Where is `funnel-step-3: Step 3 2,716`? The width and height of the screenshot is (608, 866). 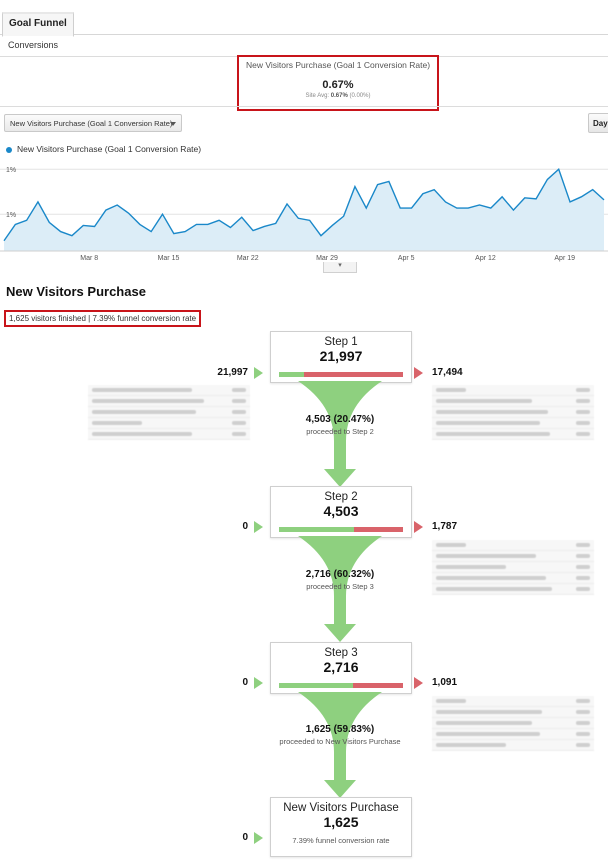
funnel-step-3: Step 3 2,716 is located at coordinates (341, 668).